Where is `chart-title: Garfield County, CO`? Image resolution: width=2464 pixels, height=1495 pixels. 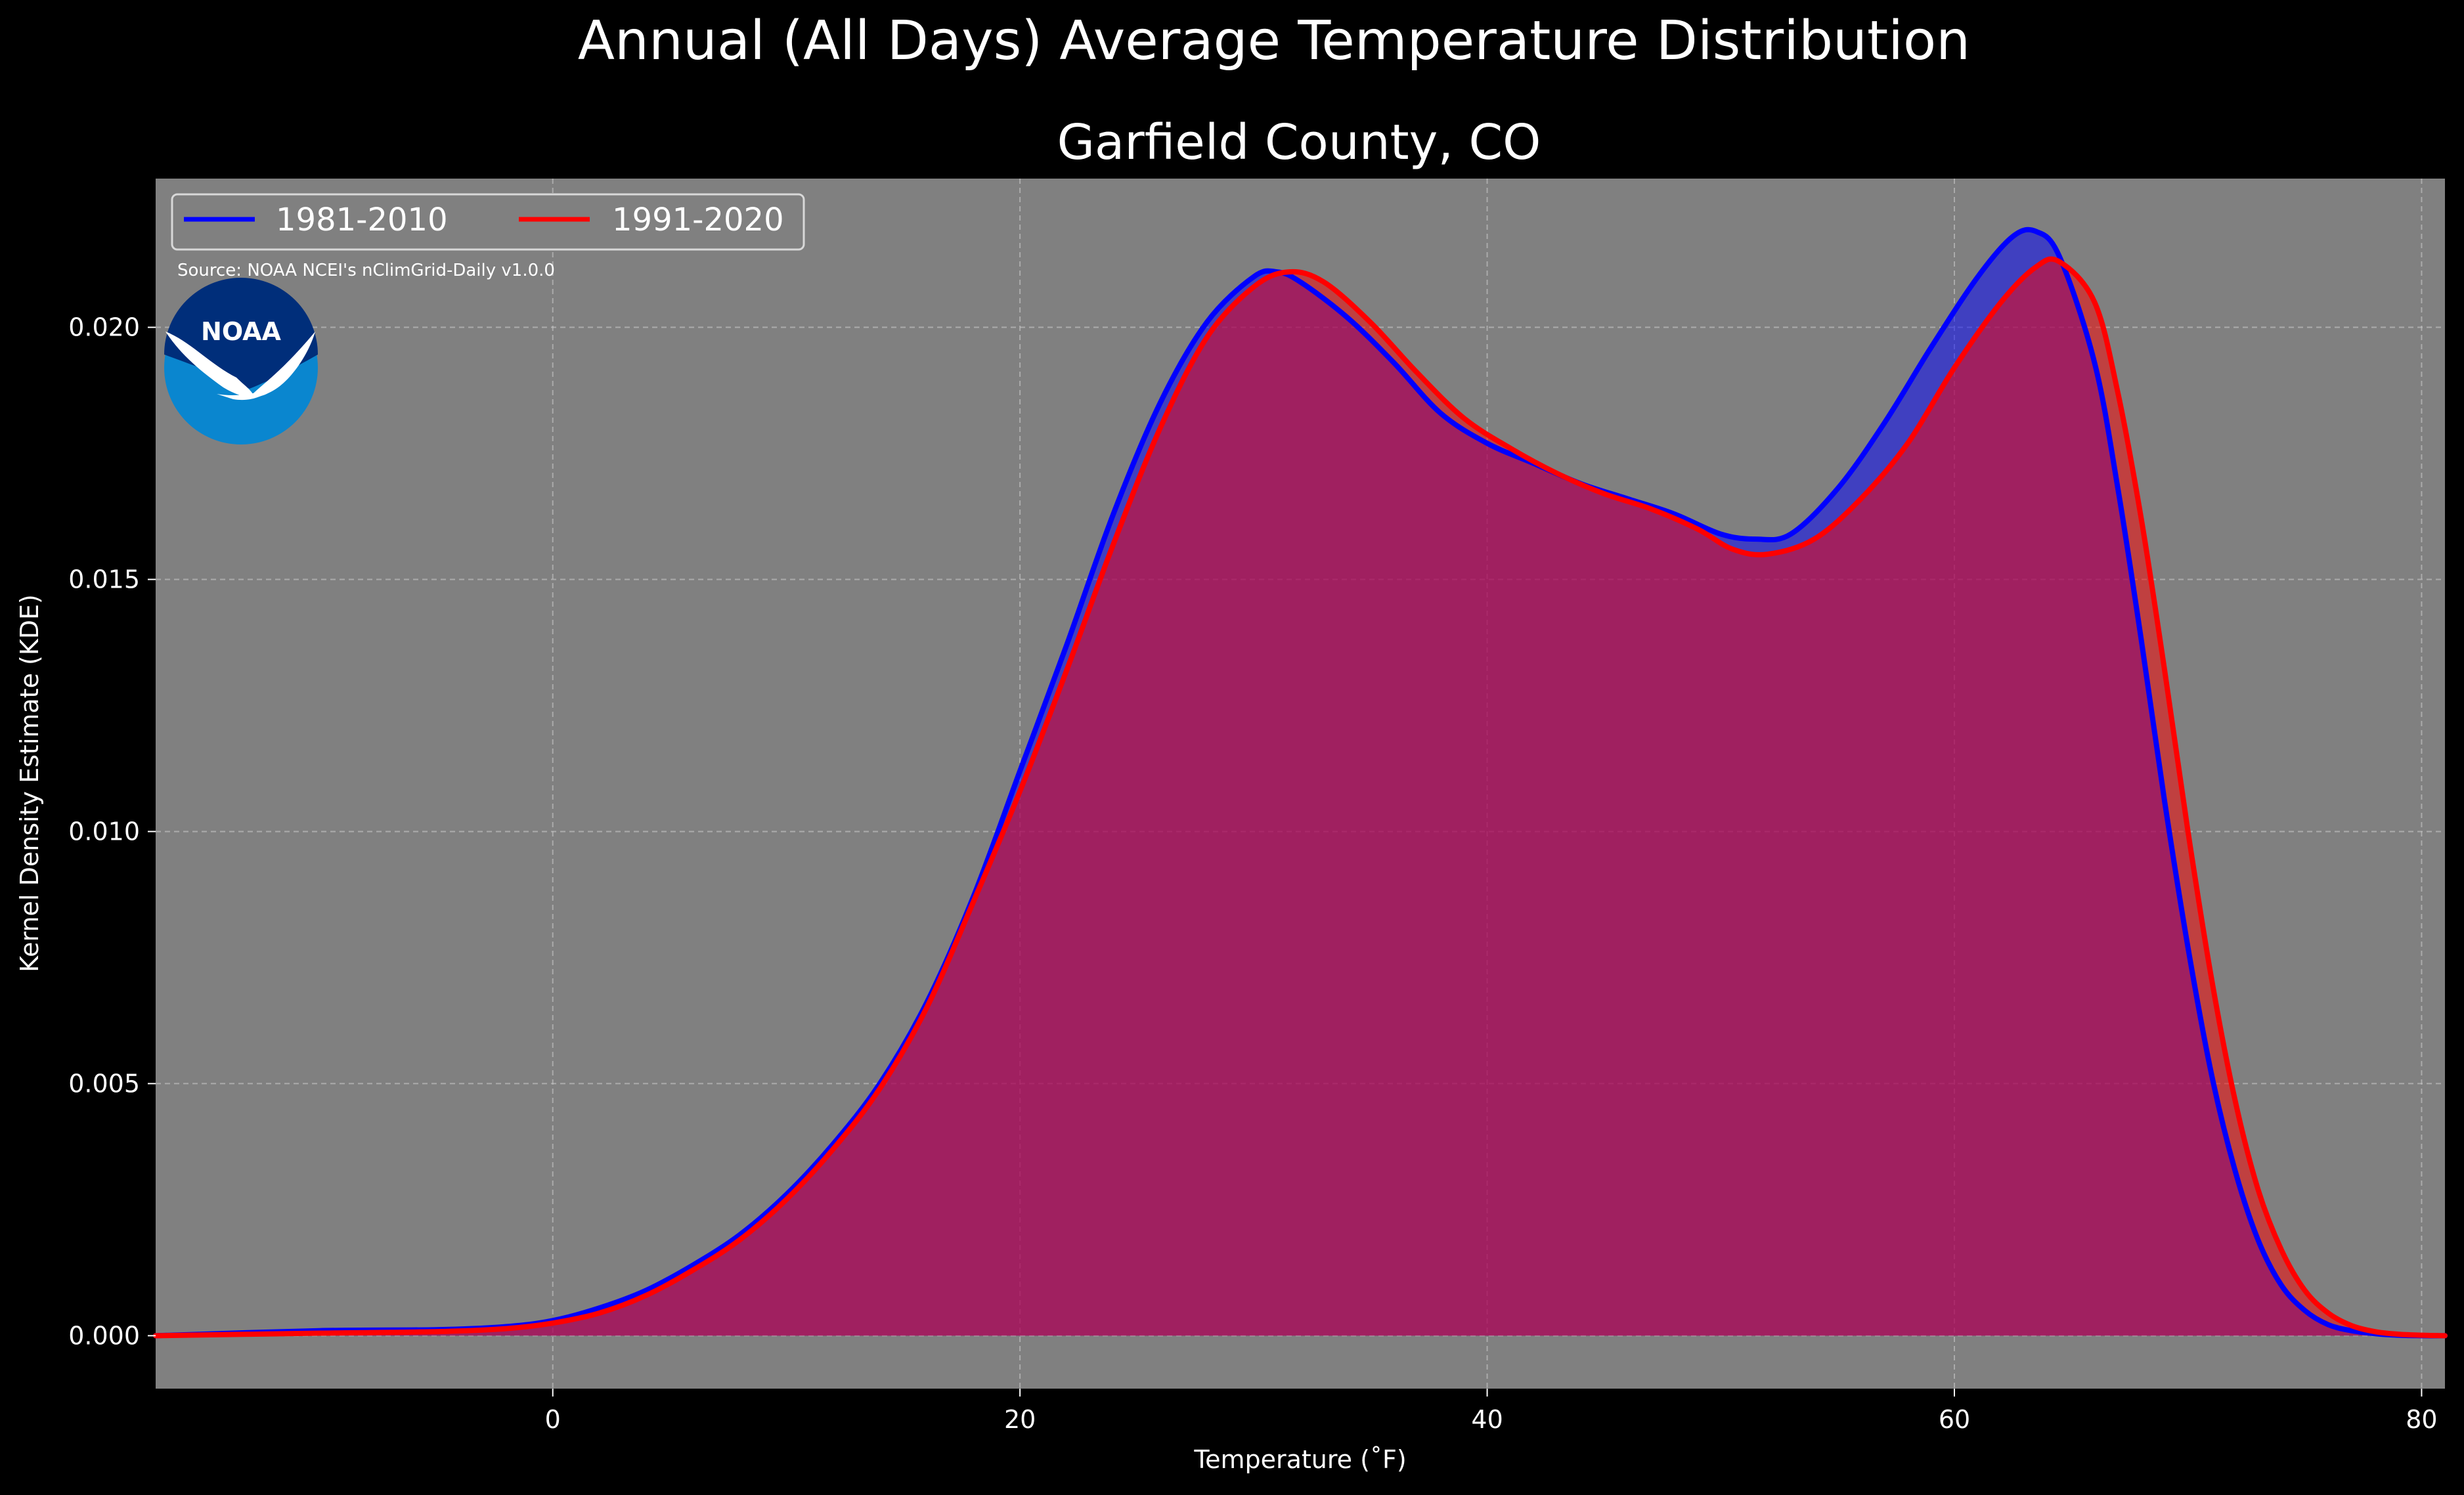
chart-title: Garfield County, CO is located at coordinates (1299, 142).